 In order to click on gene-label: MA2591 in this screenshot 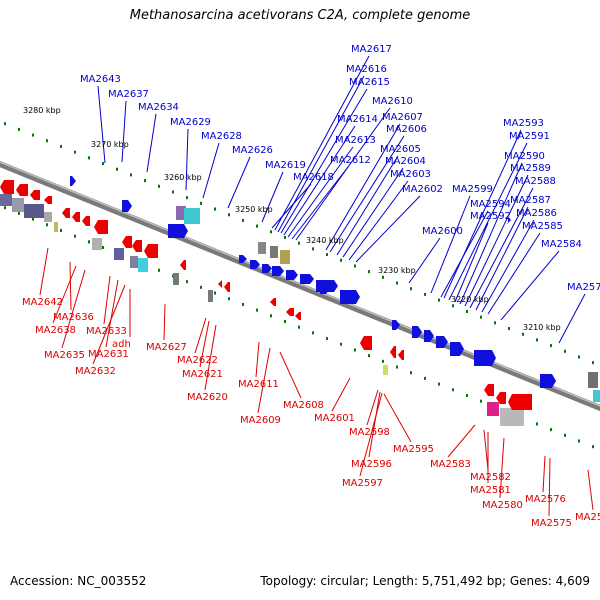, I will do `click(529, 136)`.